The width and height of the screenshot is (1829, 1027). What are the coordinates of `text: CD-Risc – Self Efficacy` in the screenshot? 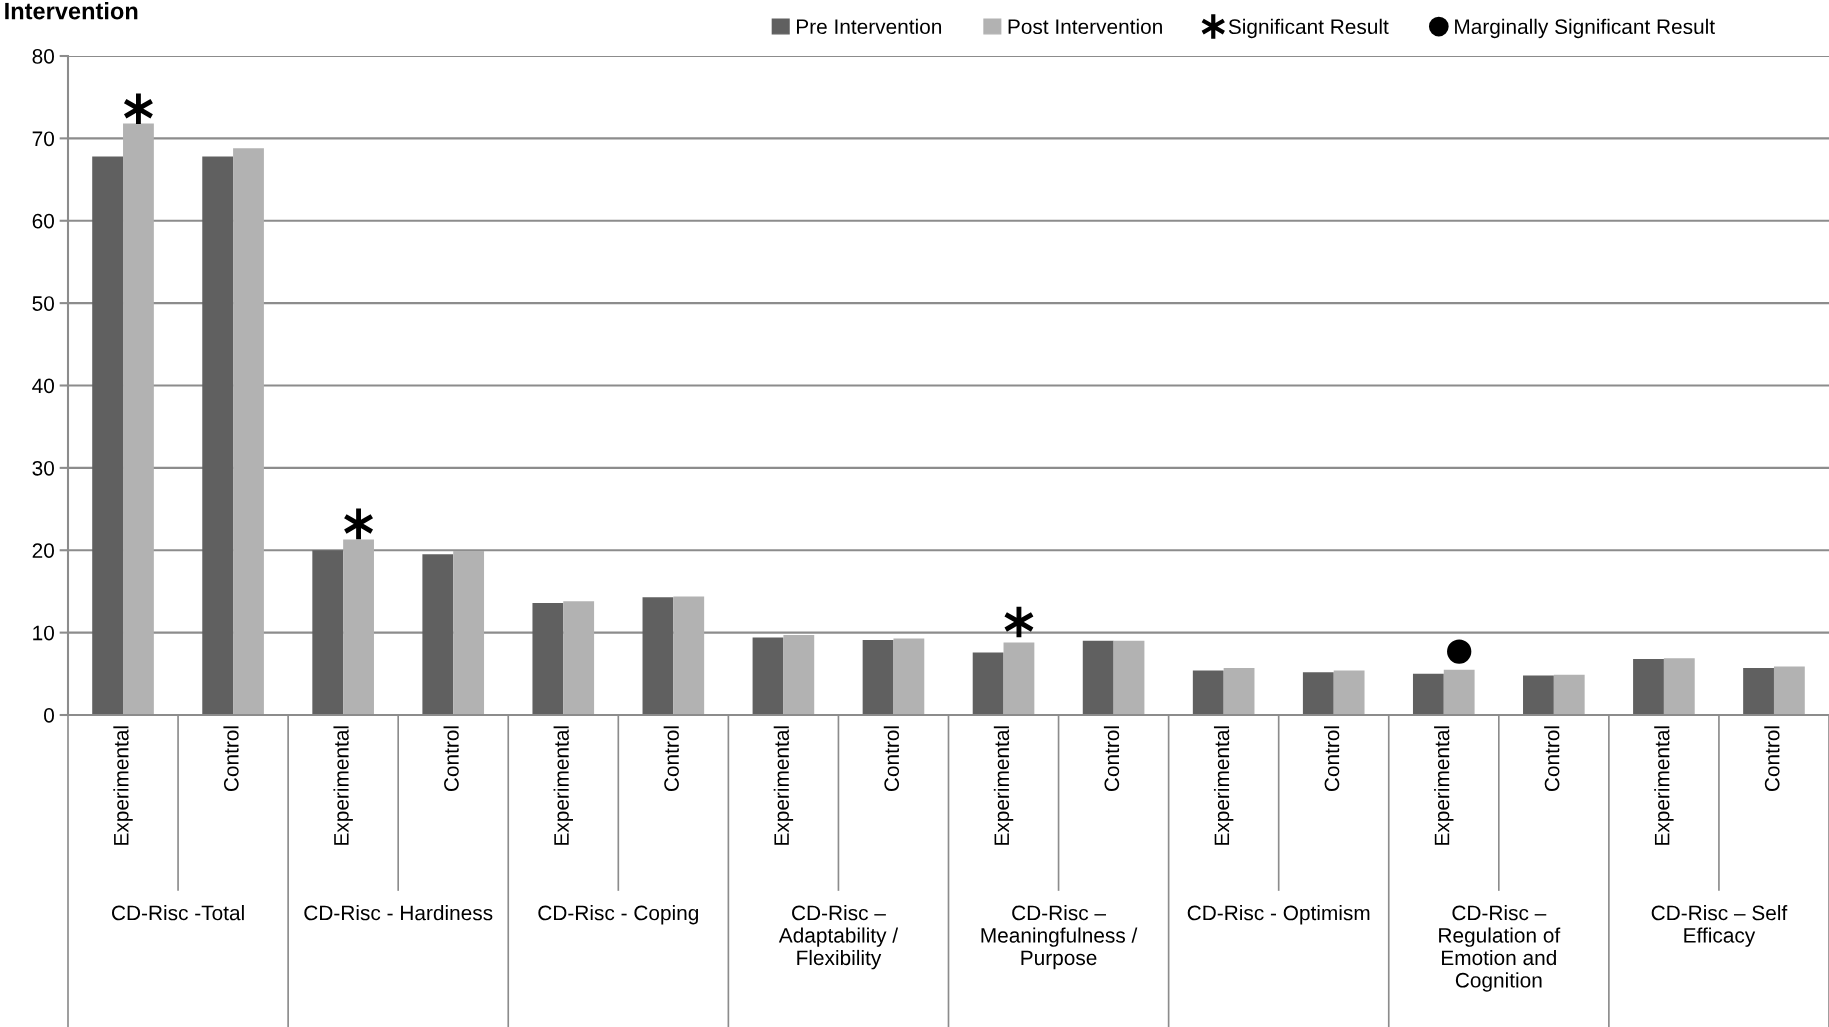 It's located at (1719, 926).